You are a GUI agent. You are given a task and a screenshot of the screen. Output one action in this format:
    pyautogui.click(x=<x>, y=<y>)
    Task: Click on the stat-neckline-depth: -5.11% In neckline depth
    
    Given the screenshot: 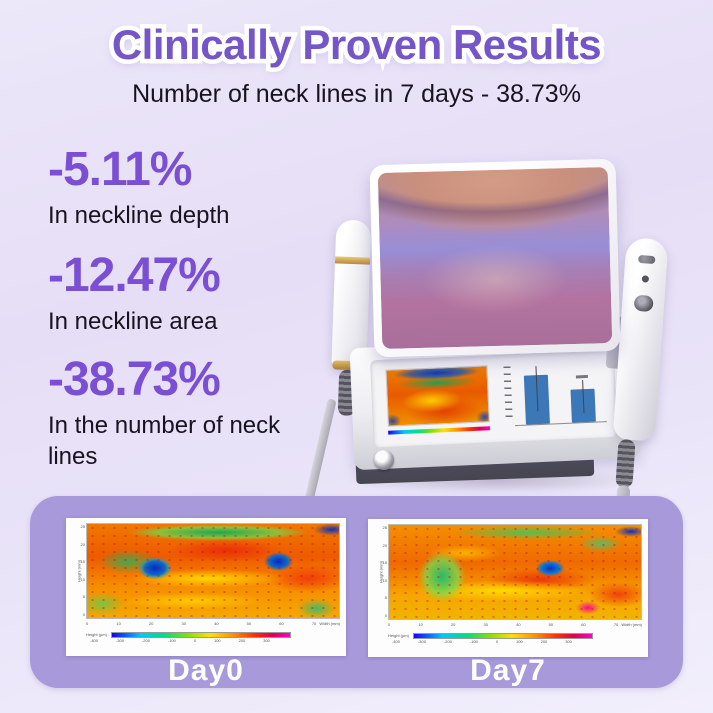 What is the action you would take?
    pyautogui.click(x=138, y=188)
    